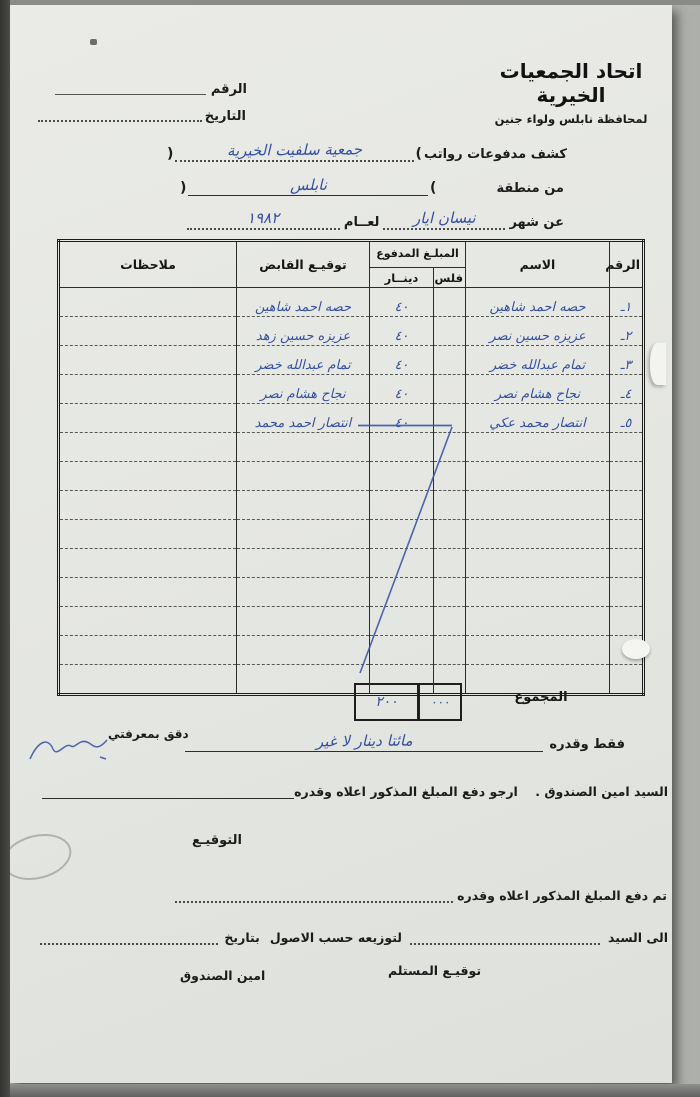 The height and width of the screenshot is (1097, 700). I want to click on cell-num: ١ـ, so click(626, 302).